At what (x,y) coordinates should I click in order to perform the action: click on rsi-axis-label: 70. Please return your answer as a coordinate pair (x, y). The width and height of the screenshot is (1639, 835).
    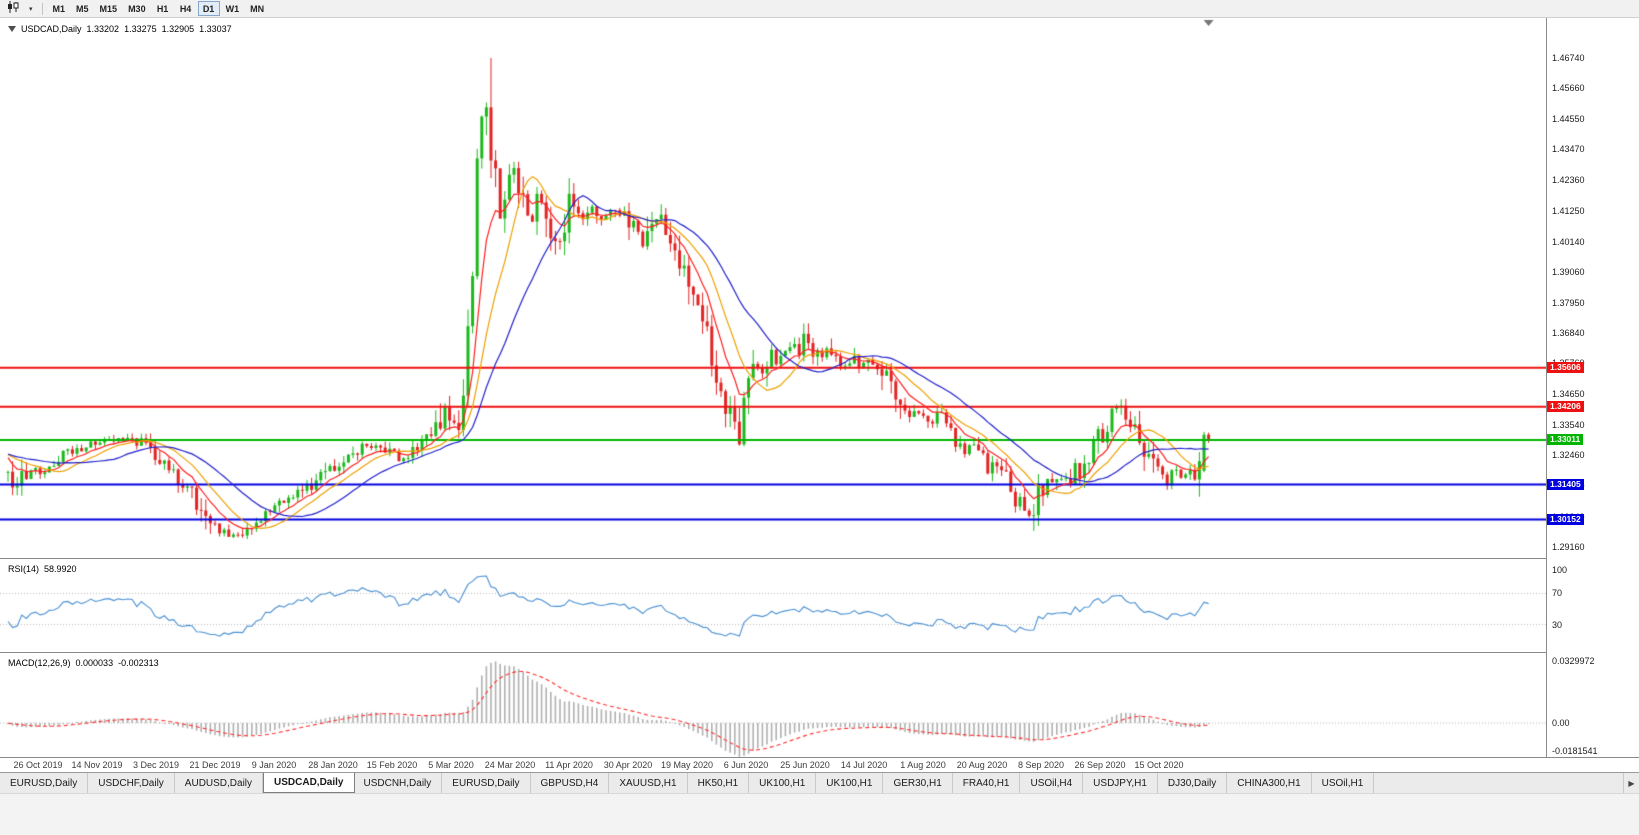
    Looking at the image, I should click on (1557, 593).